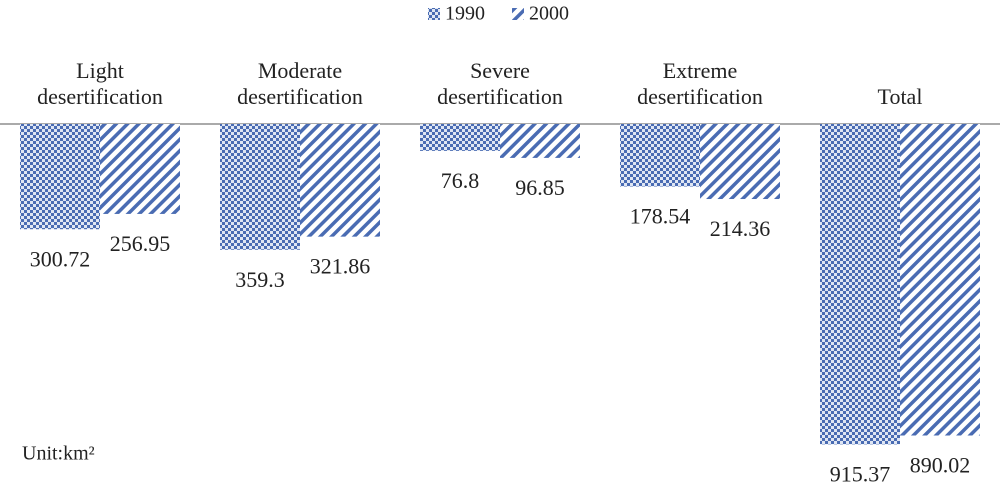  I want to click on category-text: Light desertification, so click(100, 83).